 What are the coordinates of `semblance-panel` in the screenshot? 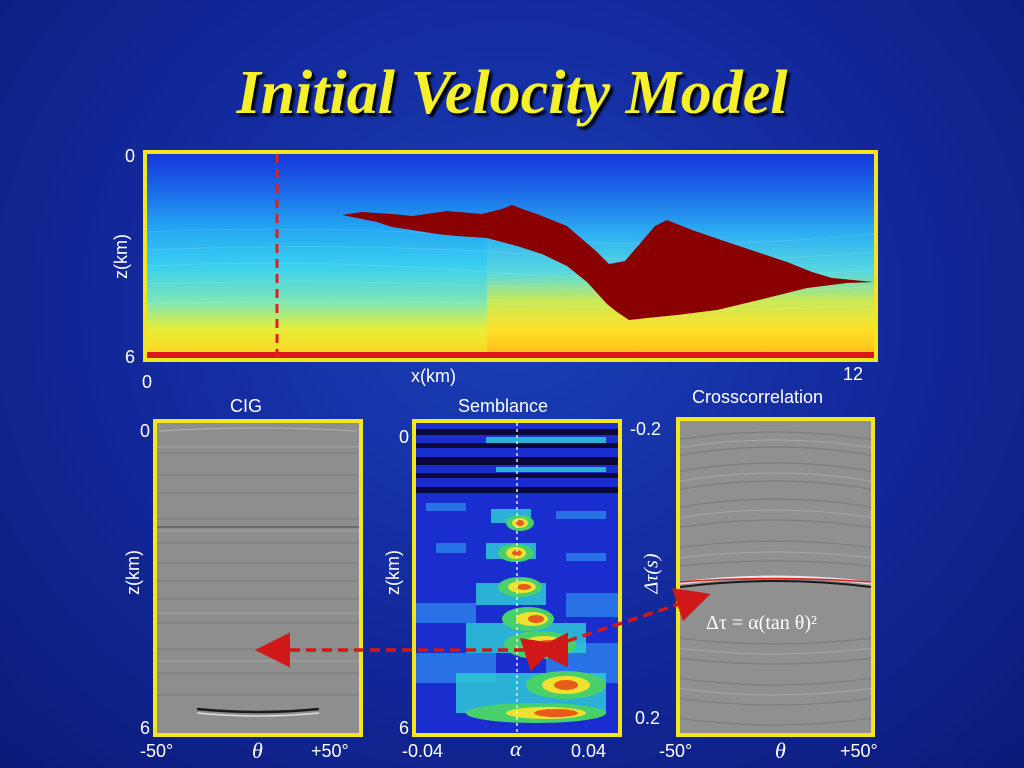 It's located at (517, 578).